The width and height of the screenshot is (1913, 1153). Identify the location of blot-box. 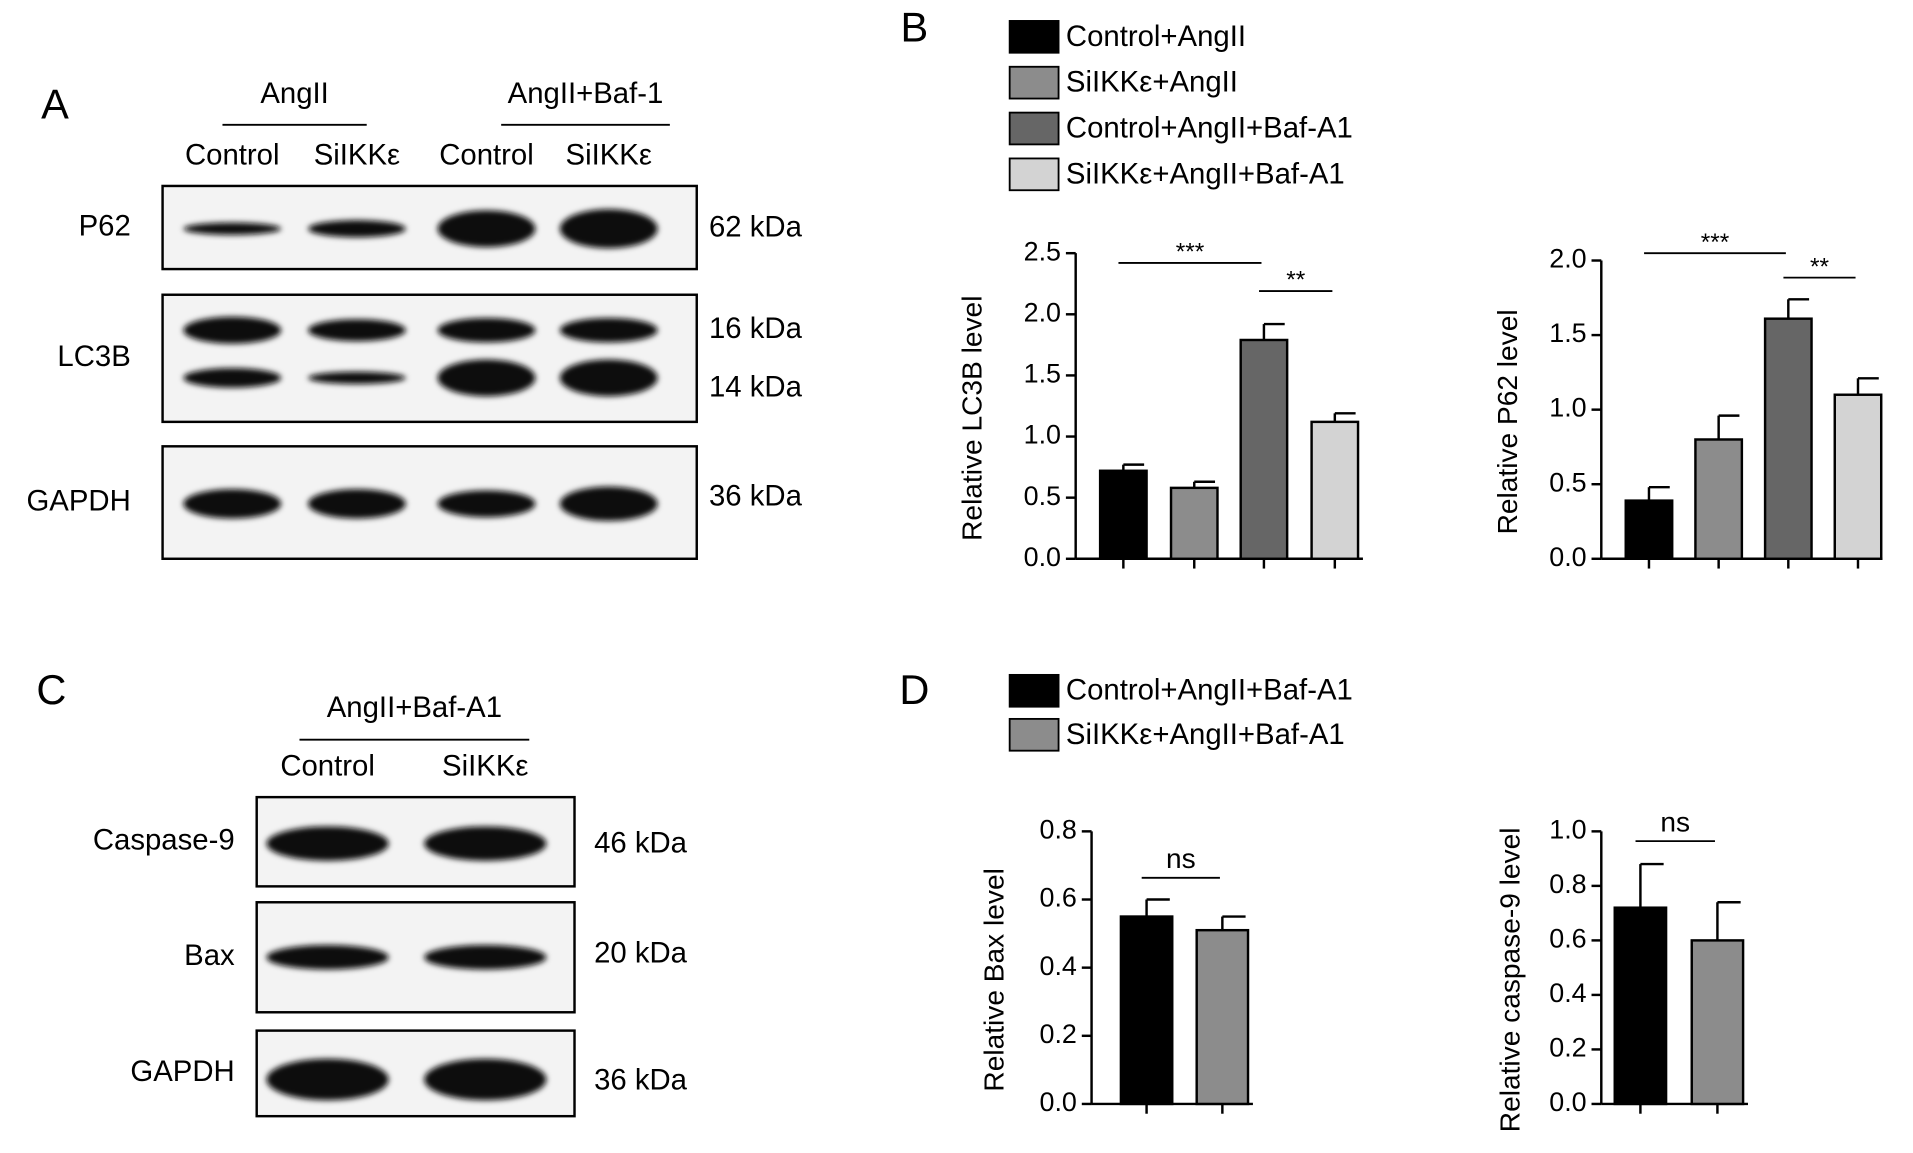
(429, 358).